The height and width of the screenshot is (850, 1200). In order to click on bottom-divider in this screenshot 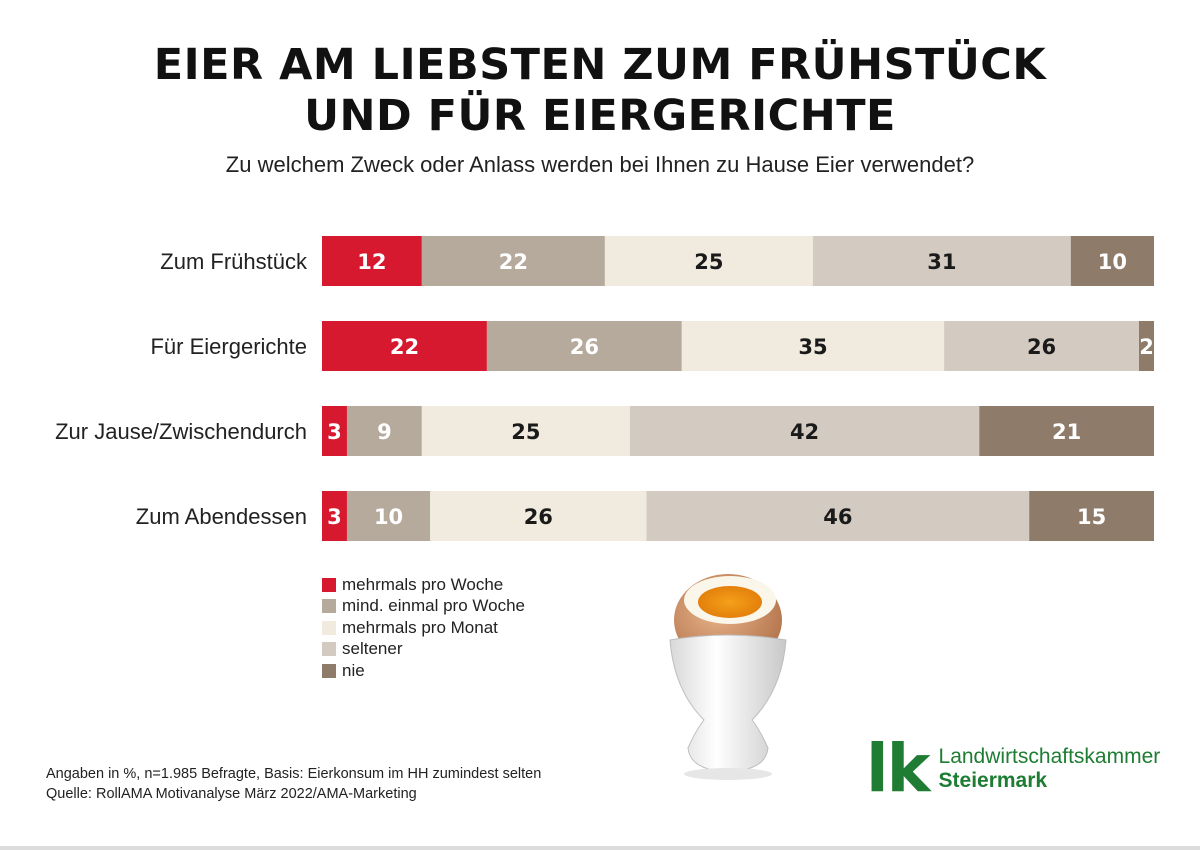, I will do `click(600, 848)`.